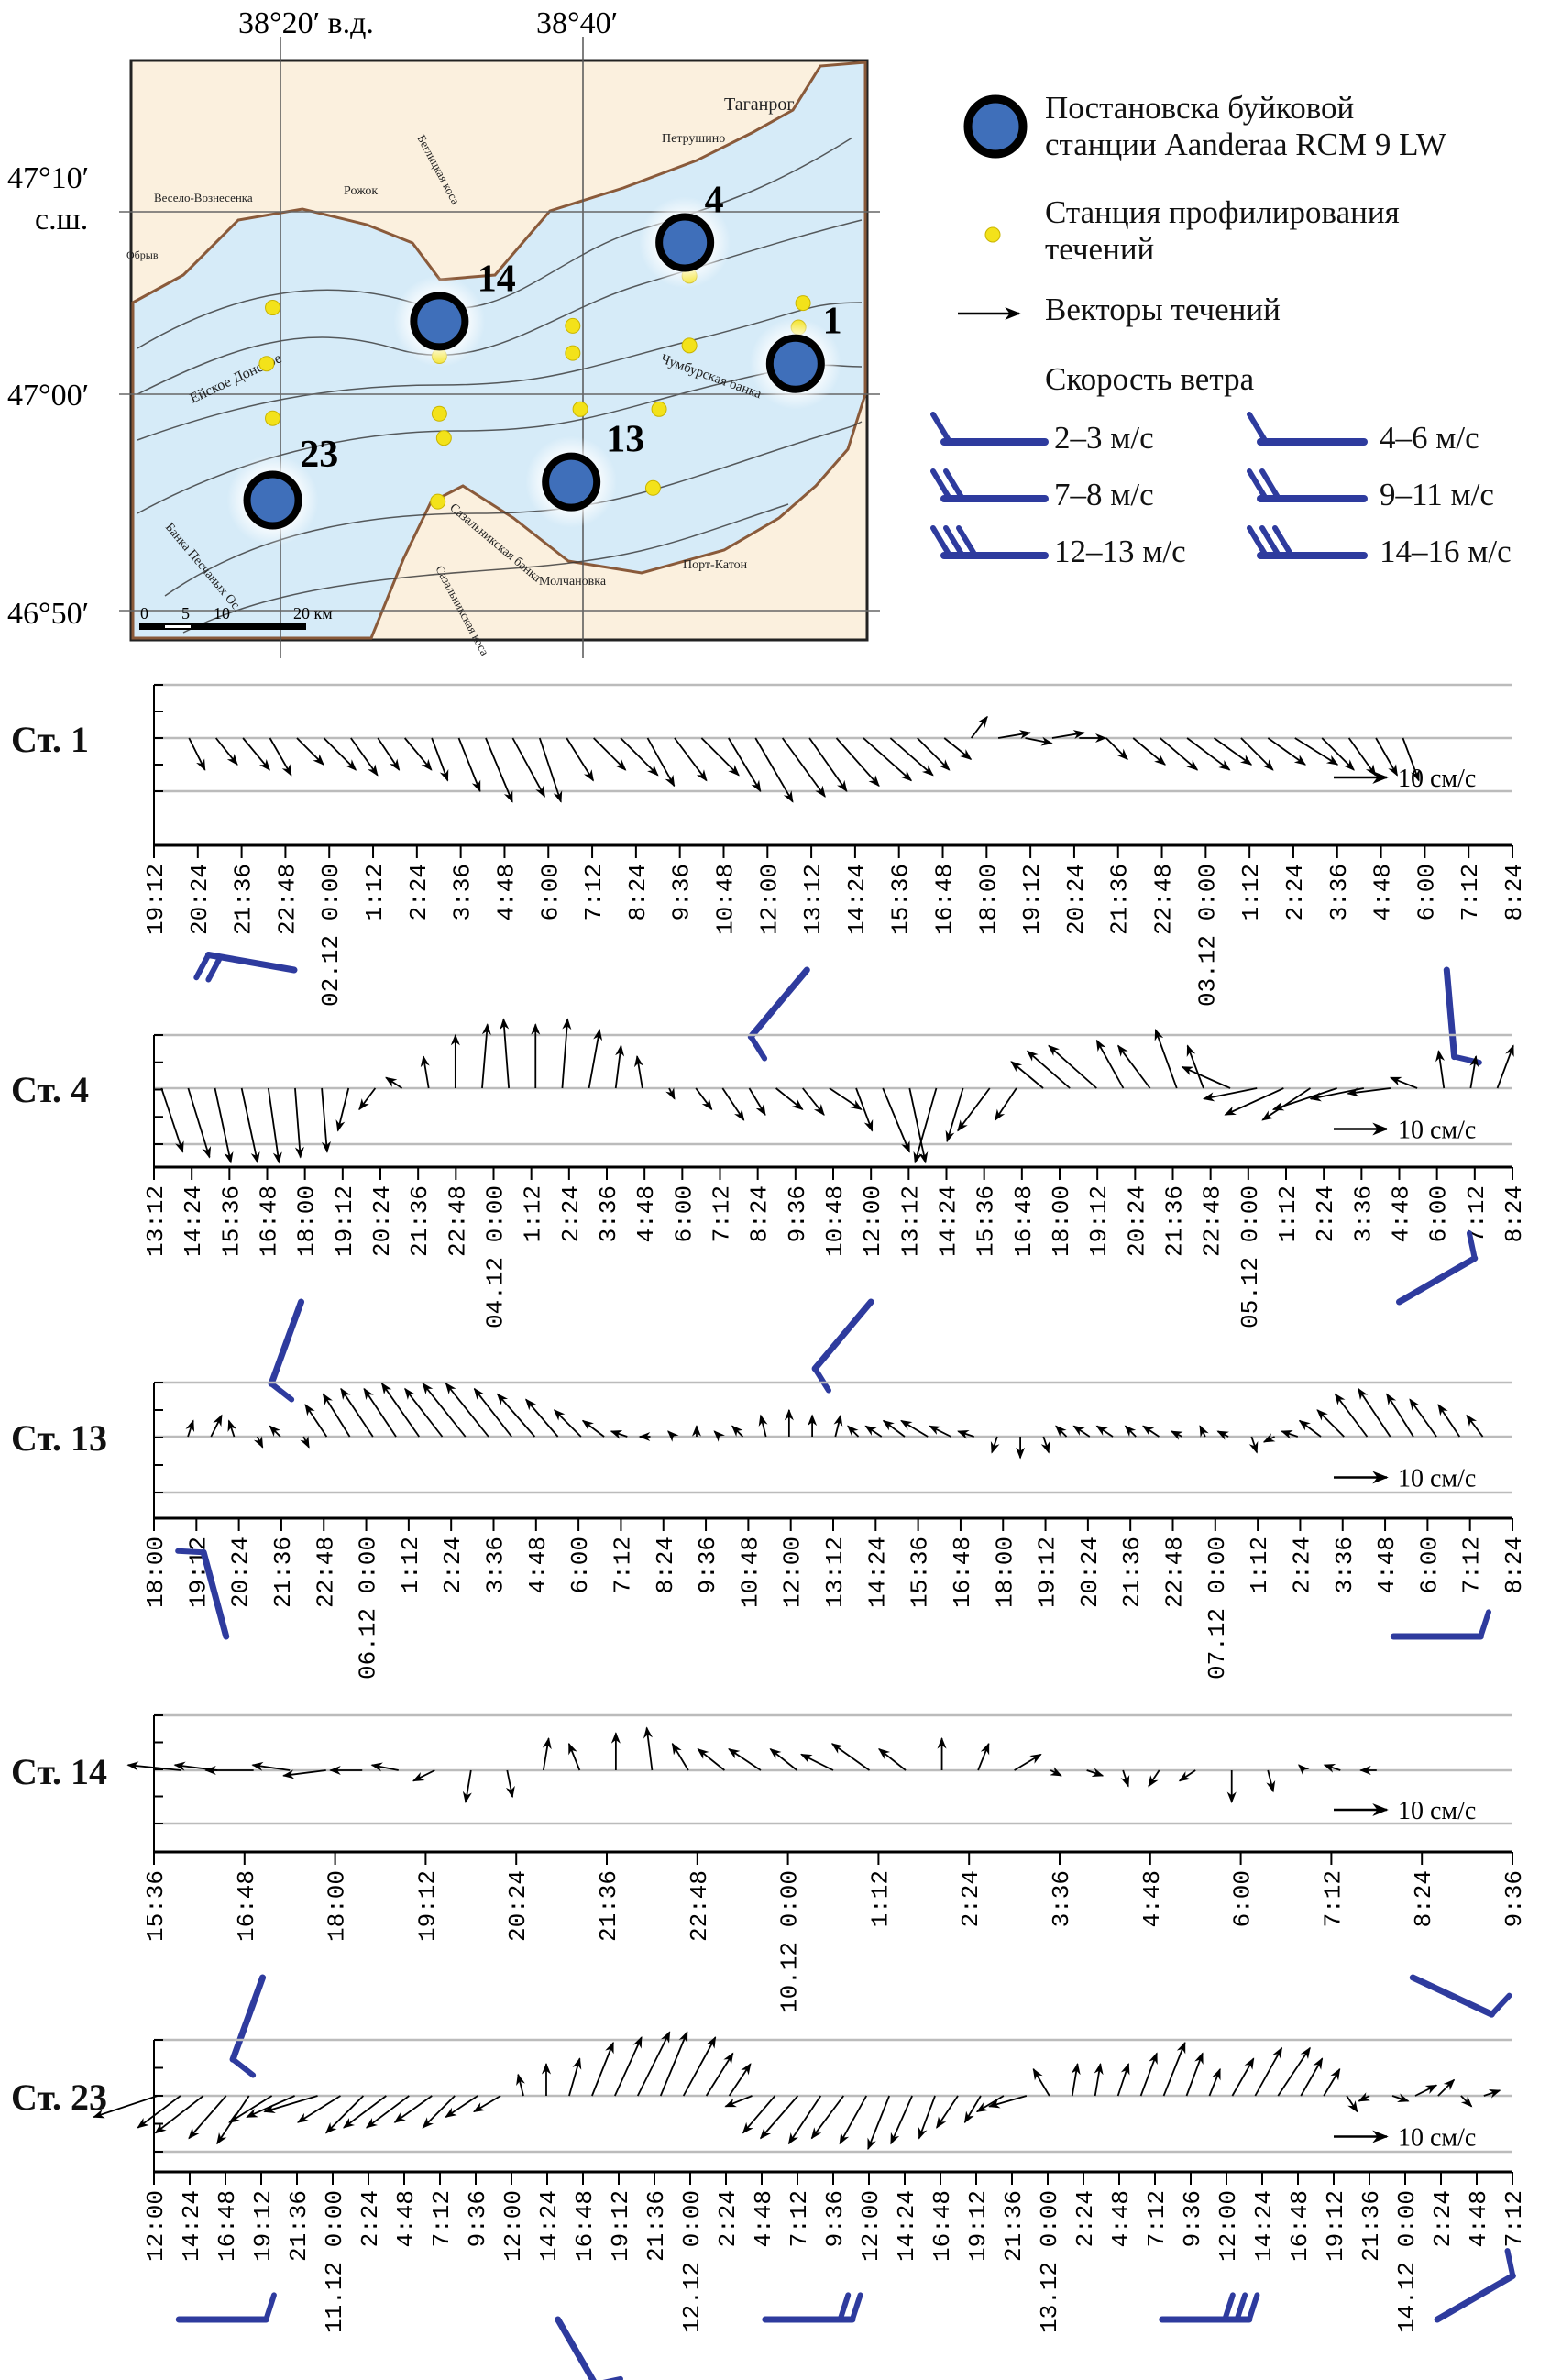  What do you see at coordinates (945, 899) in the screenshot?
I see `x-tick-label: 16:48` at bounding box center [945, 899].